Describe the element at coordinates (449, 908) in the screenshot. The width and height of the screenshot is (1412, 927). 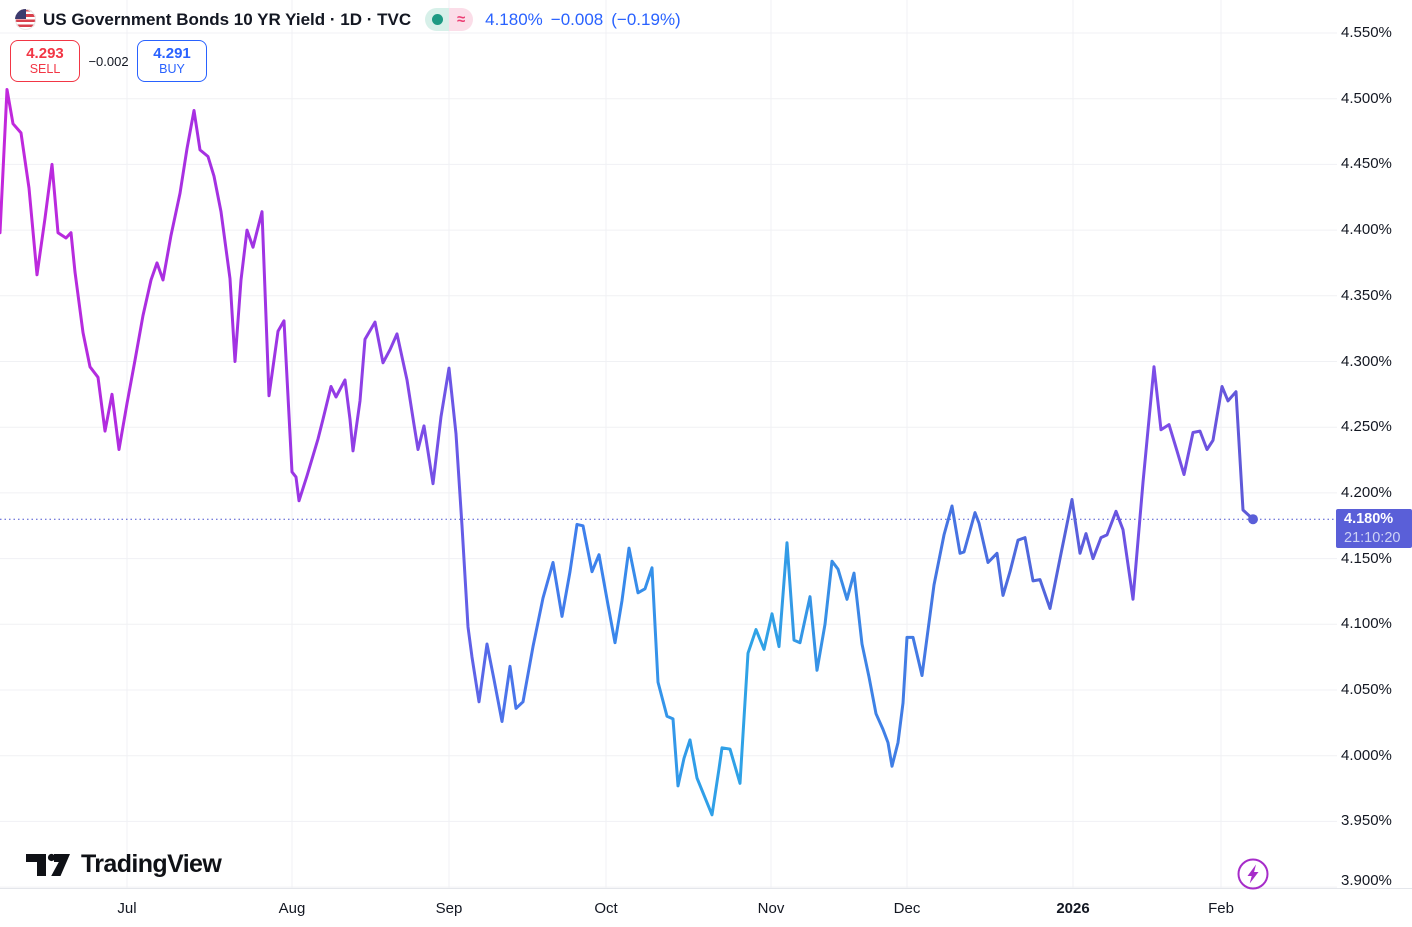
I see `time-axis-label: Sep` at that location.